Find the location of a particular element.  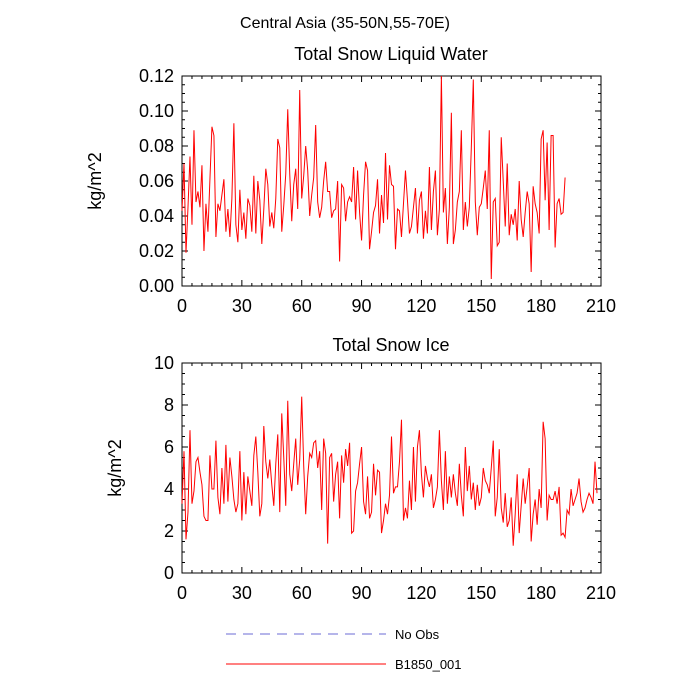

y-tick-label: 0.08 is located at coordinates (156, 146).